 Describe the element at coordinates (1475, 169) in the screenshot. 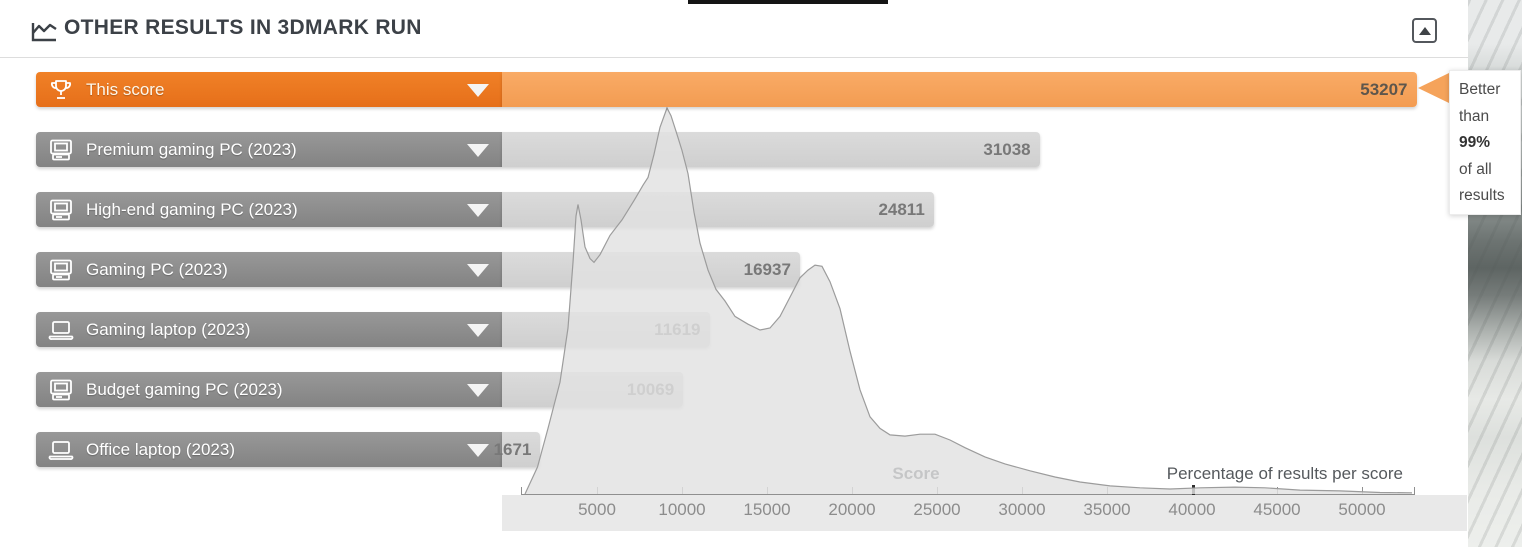

I see `tooltip-line: of all` at that location.